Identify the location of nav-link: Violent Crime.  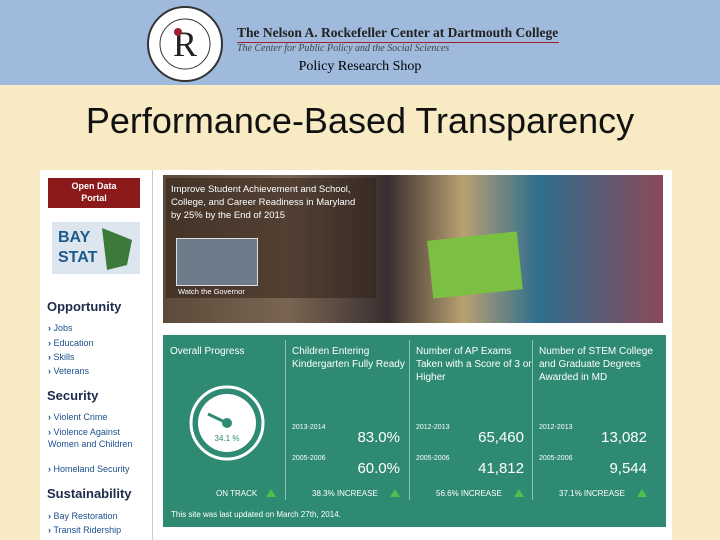
(78, 417).